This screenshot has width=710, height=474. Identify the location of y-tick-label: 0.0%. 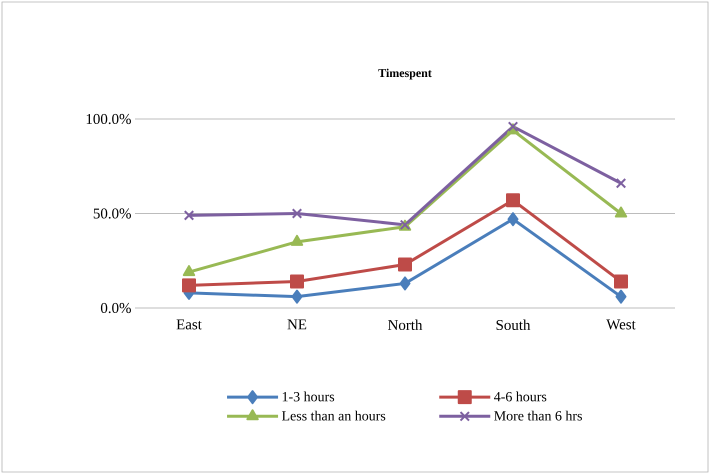
(115, 308).